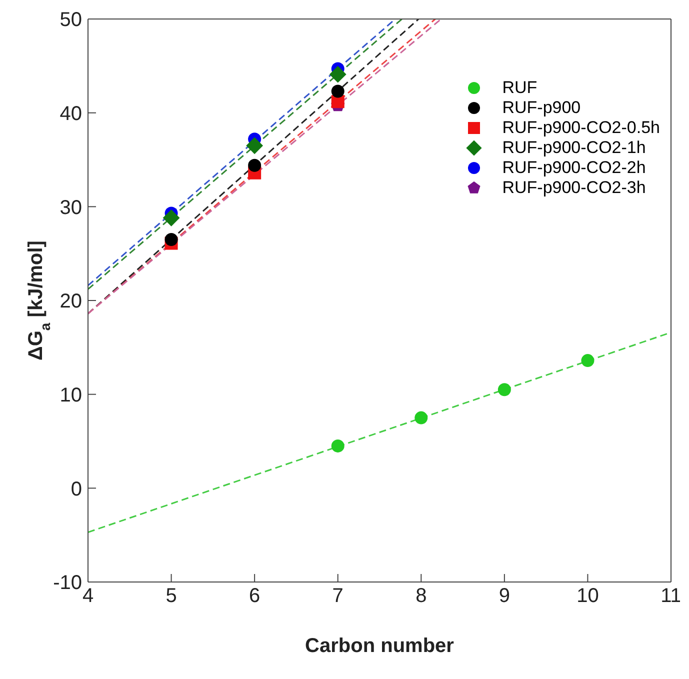 This screenshot has height=679, width=689. What do you see at coordinates (71, 20) in the screenshot?
I see `y-tick-label: 50` at bounding box center [71, 20].